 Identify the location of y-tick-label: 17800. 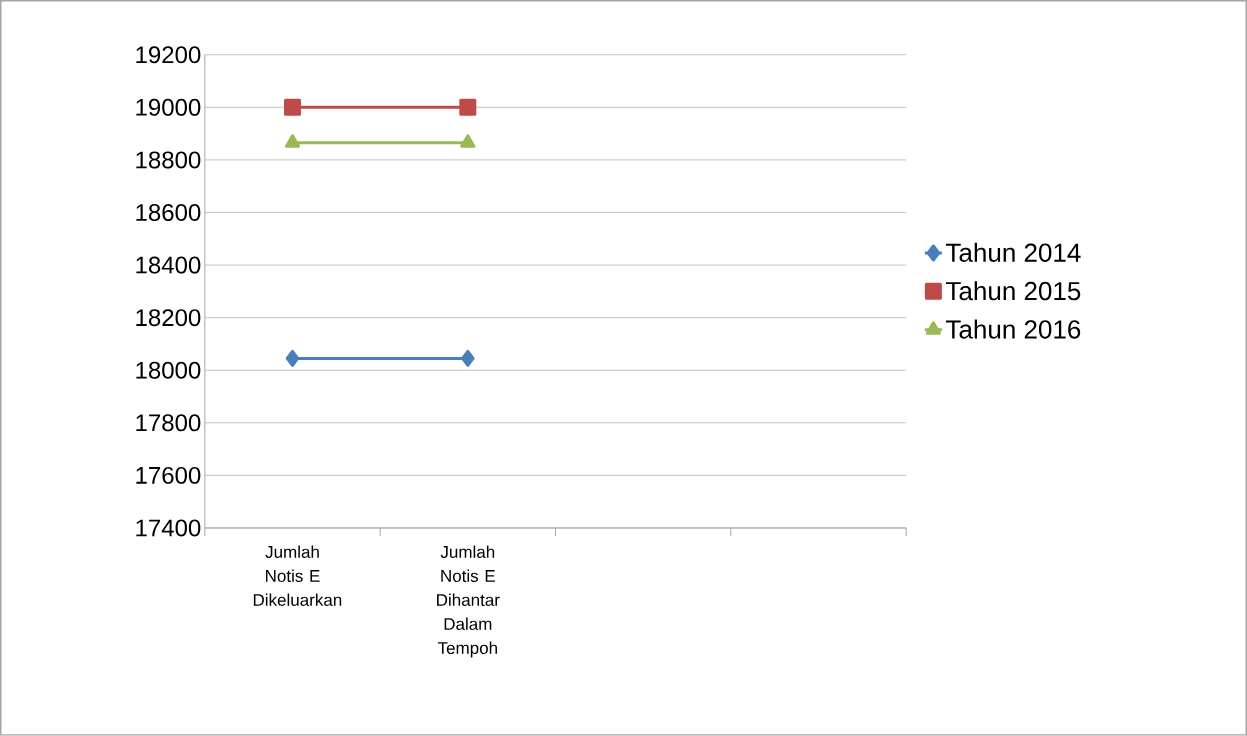
(168, 423).